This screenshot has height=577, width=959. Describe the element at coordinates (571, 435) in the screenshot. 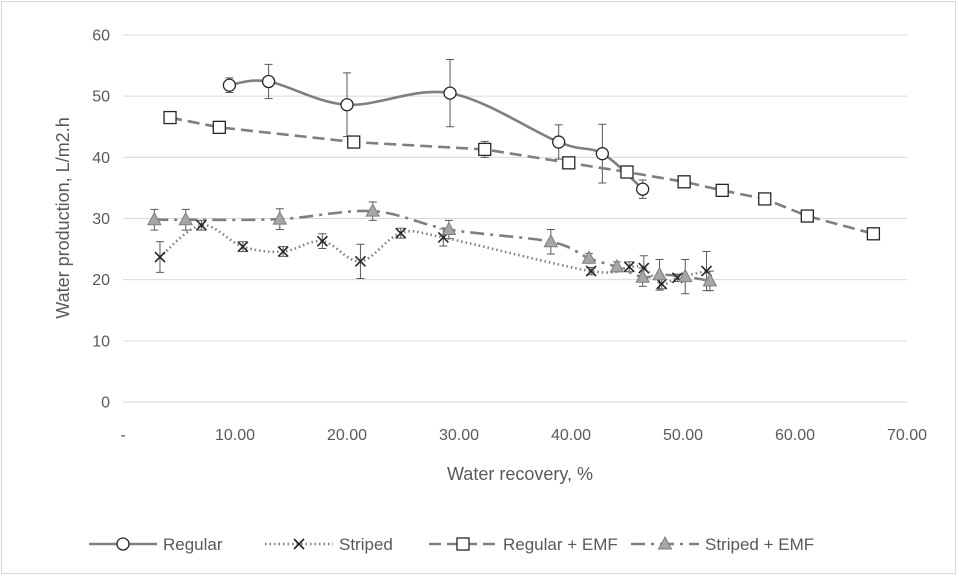

I see `x-tick-label-40.00: 40.00` at that location.